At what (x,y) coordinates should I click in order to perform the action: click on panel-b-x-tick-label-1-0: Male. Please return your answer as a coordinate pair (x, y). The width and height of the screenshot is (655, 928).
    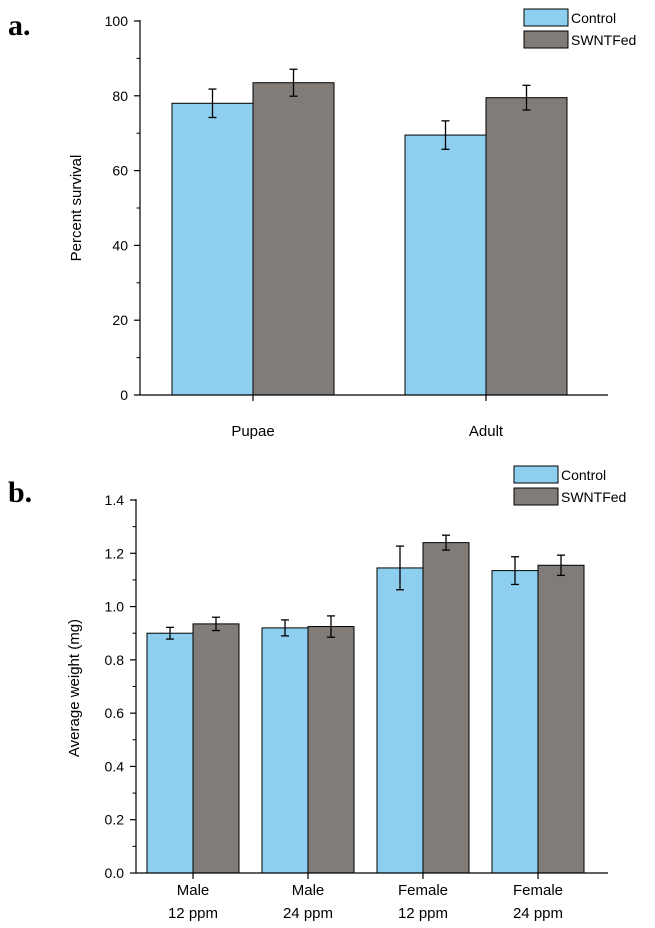
    Looking at the image, I should click on (308, 890).